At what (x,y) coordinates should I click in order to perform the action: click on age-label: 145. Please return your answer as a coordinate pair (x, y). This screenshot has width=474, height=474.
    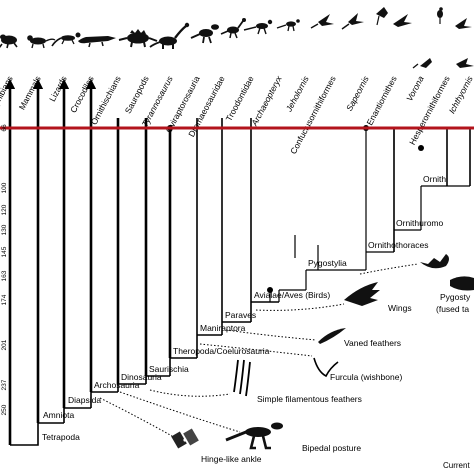
    Looking at the image, I should click on (4, 251).